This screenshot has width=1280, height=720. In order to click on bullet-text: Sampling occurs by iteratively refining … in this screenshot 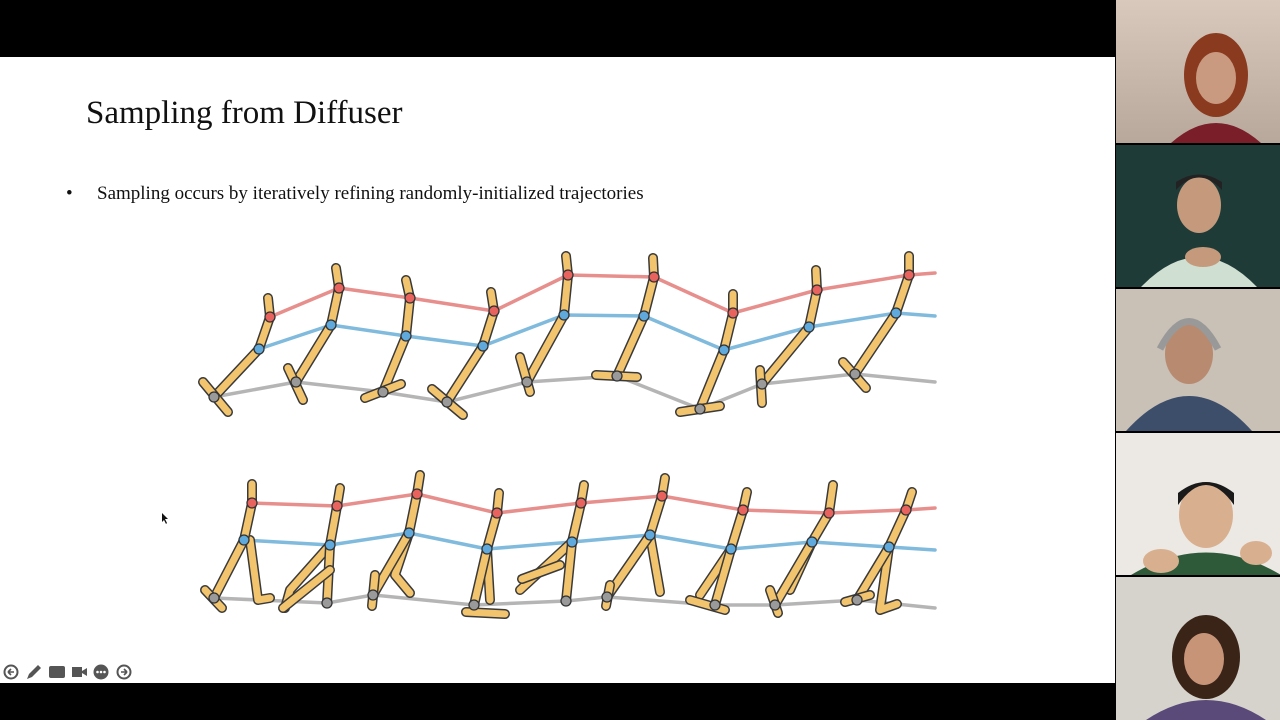, I will do `click(370, 193)`.